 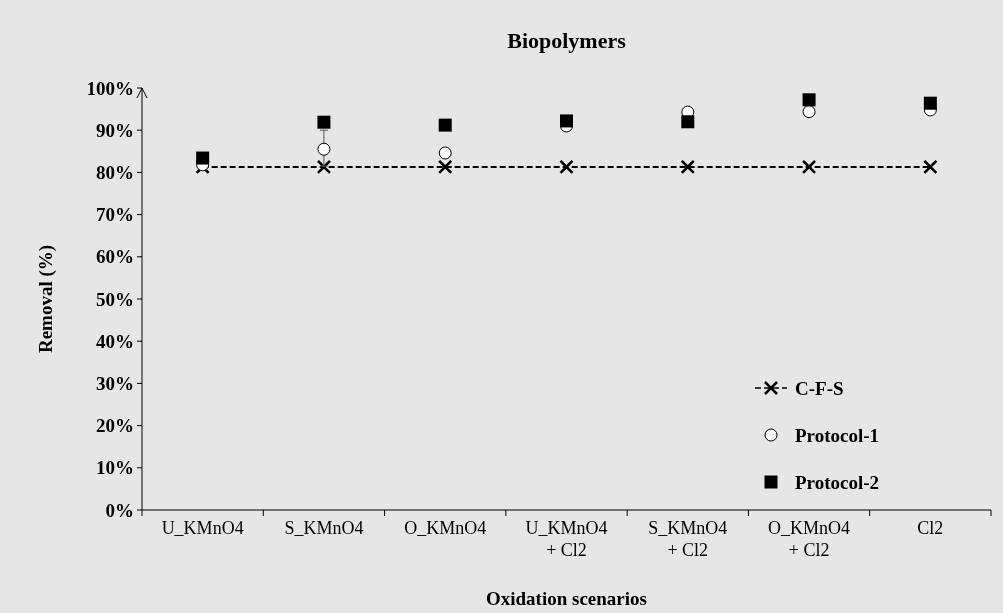 What do you see at coordinates (930, 528) in the screenshot?
I see `x-tick-label: Cl2` at bounding box center [930, 528].